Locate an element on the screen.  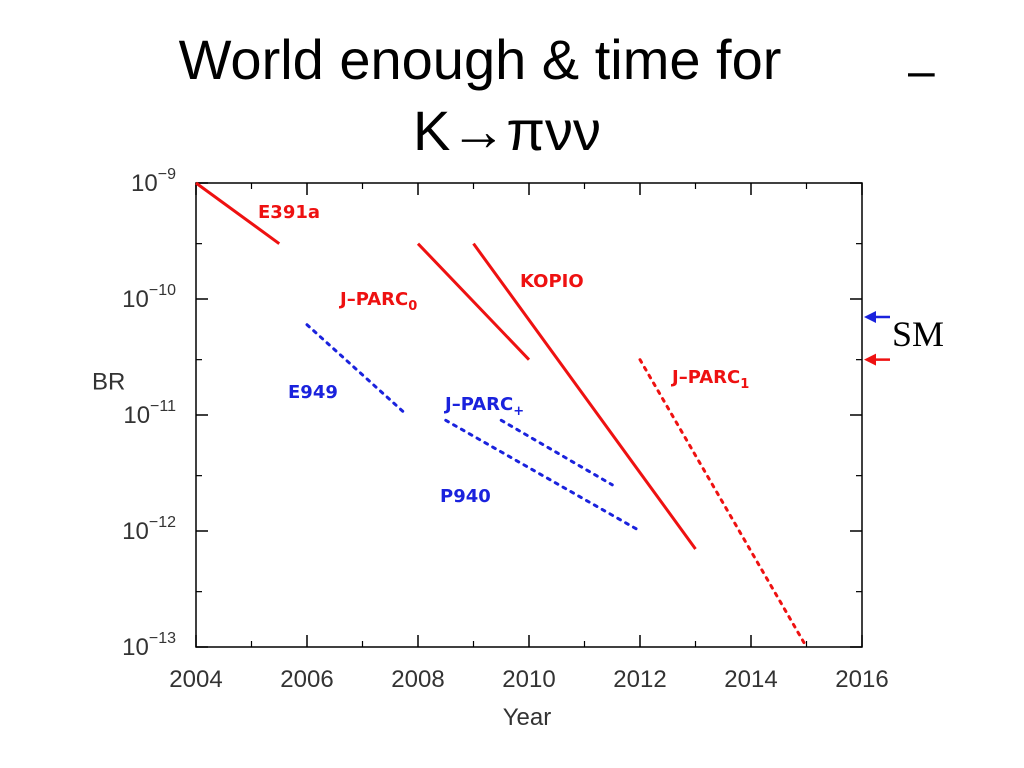
series-label-3: KOPIO is located at coordinates (552, 281).